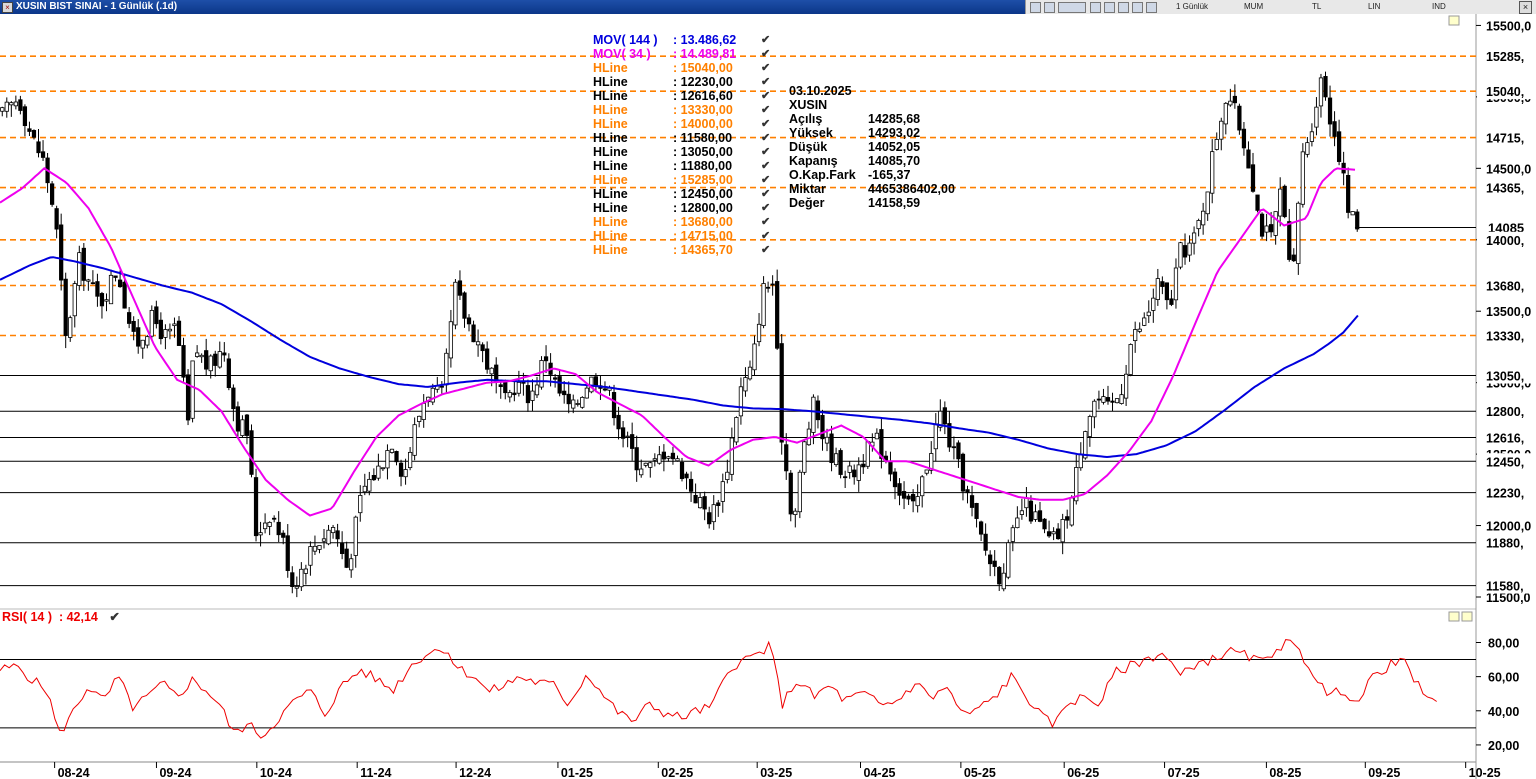  What do you see at coordinates (1254, 6) in the screenshot?
I see `chart-type-selector: MUM` at bounding box center [1254, 6].